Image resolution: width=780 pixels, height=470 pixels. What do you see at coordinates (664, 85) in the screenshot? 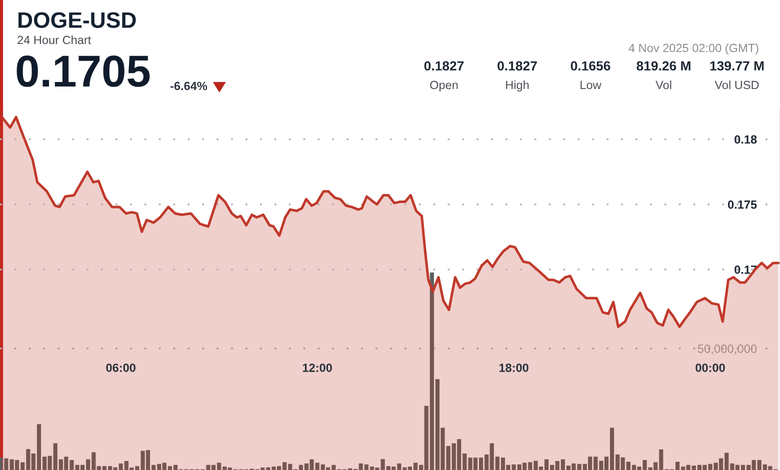
I see `text: Vol` at bounding box center [664, 85].